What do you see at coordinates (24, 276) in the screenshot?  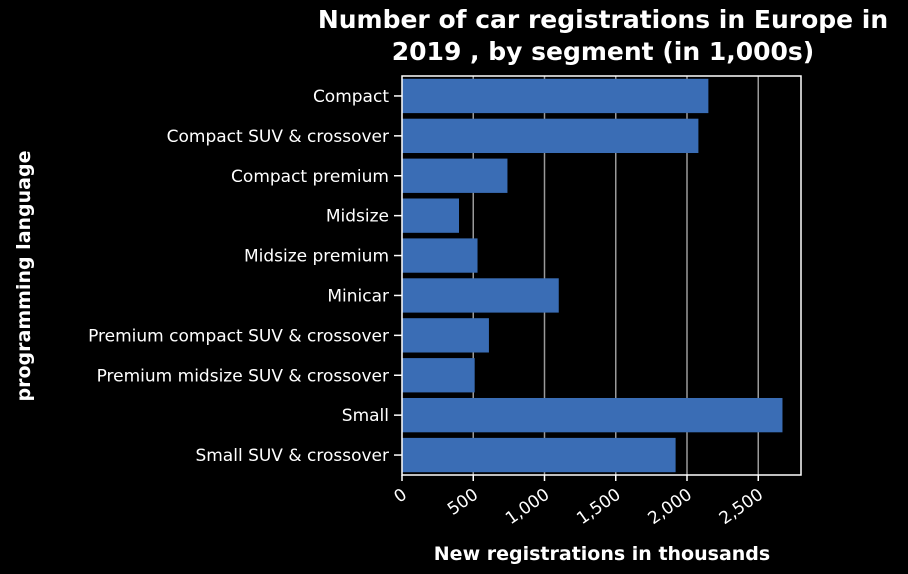 I see `y-axis-title: programming language` at bounding box center [24, 276].